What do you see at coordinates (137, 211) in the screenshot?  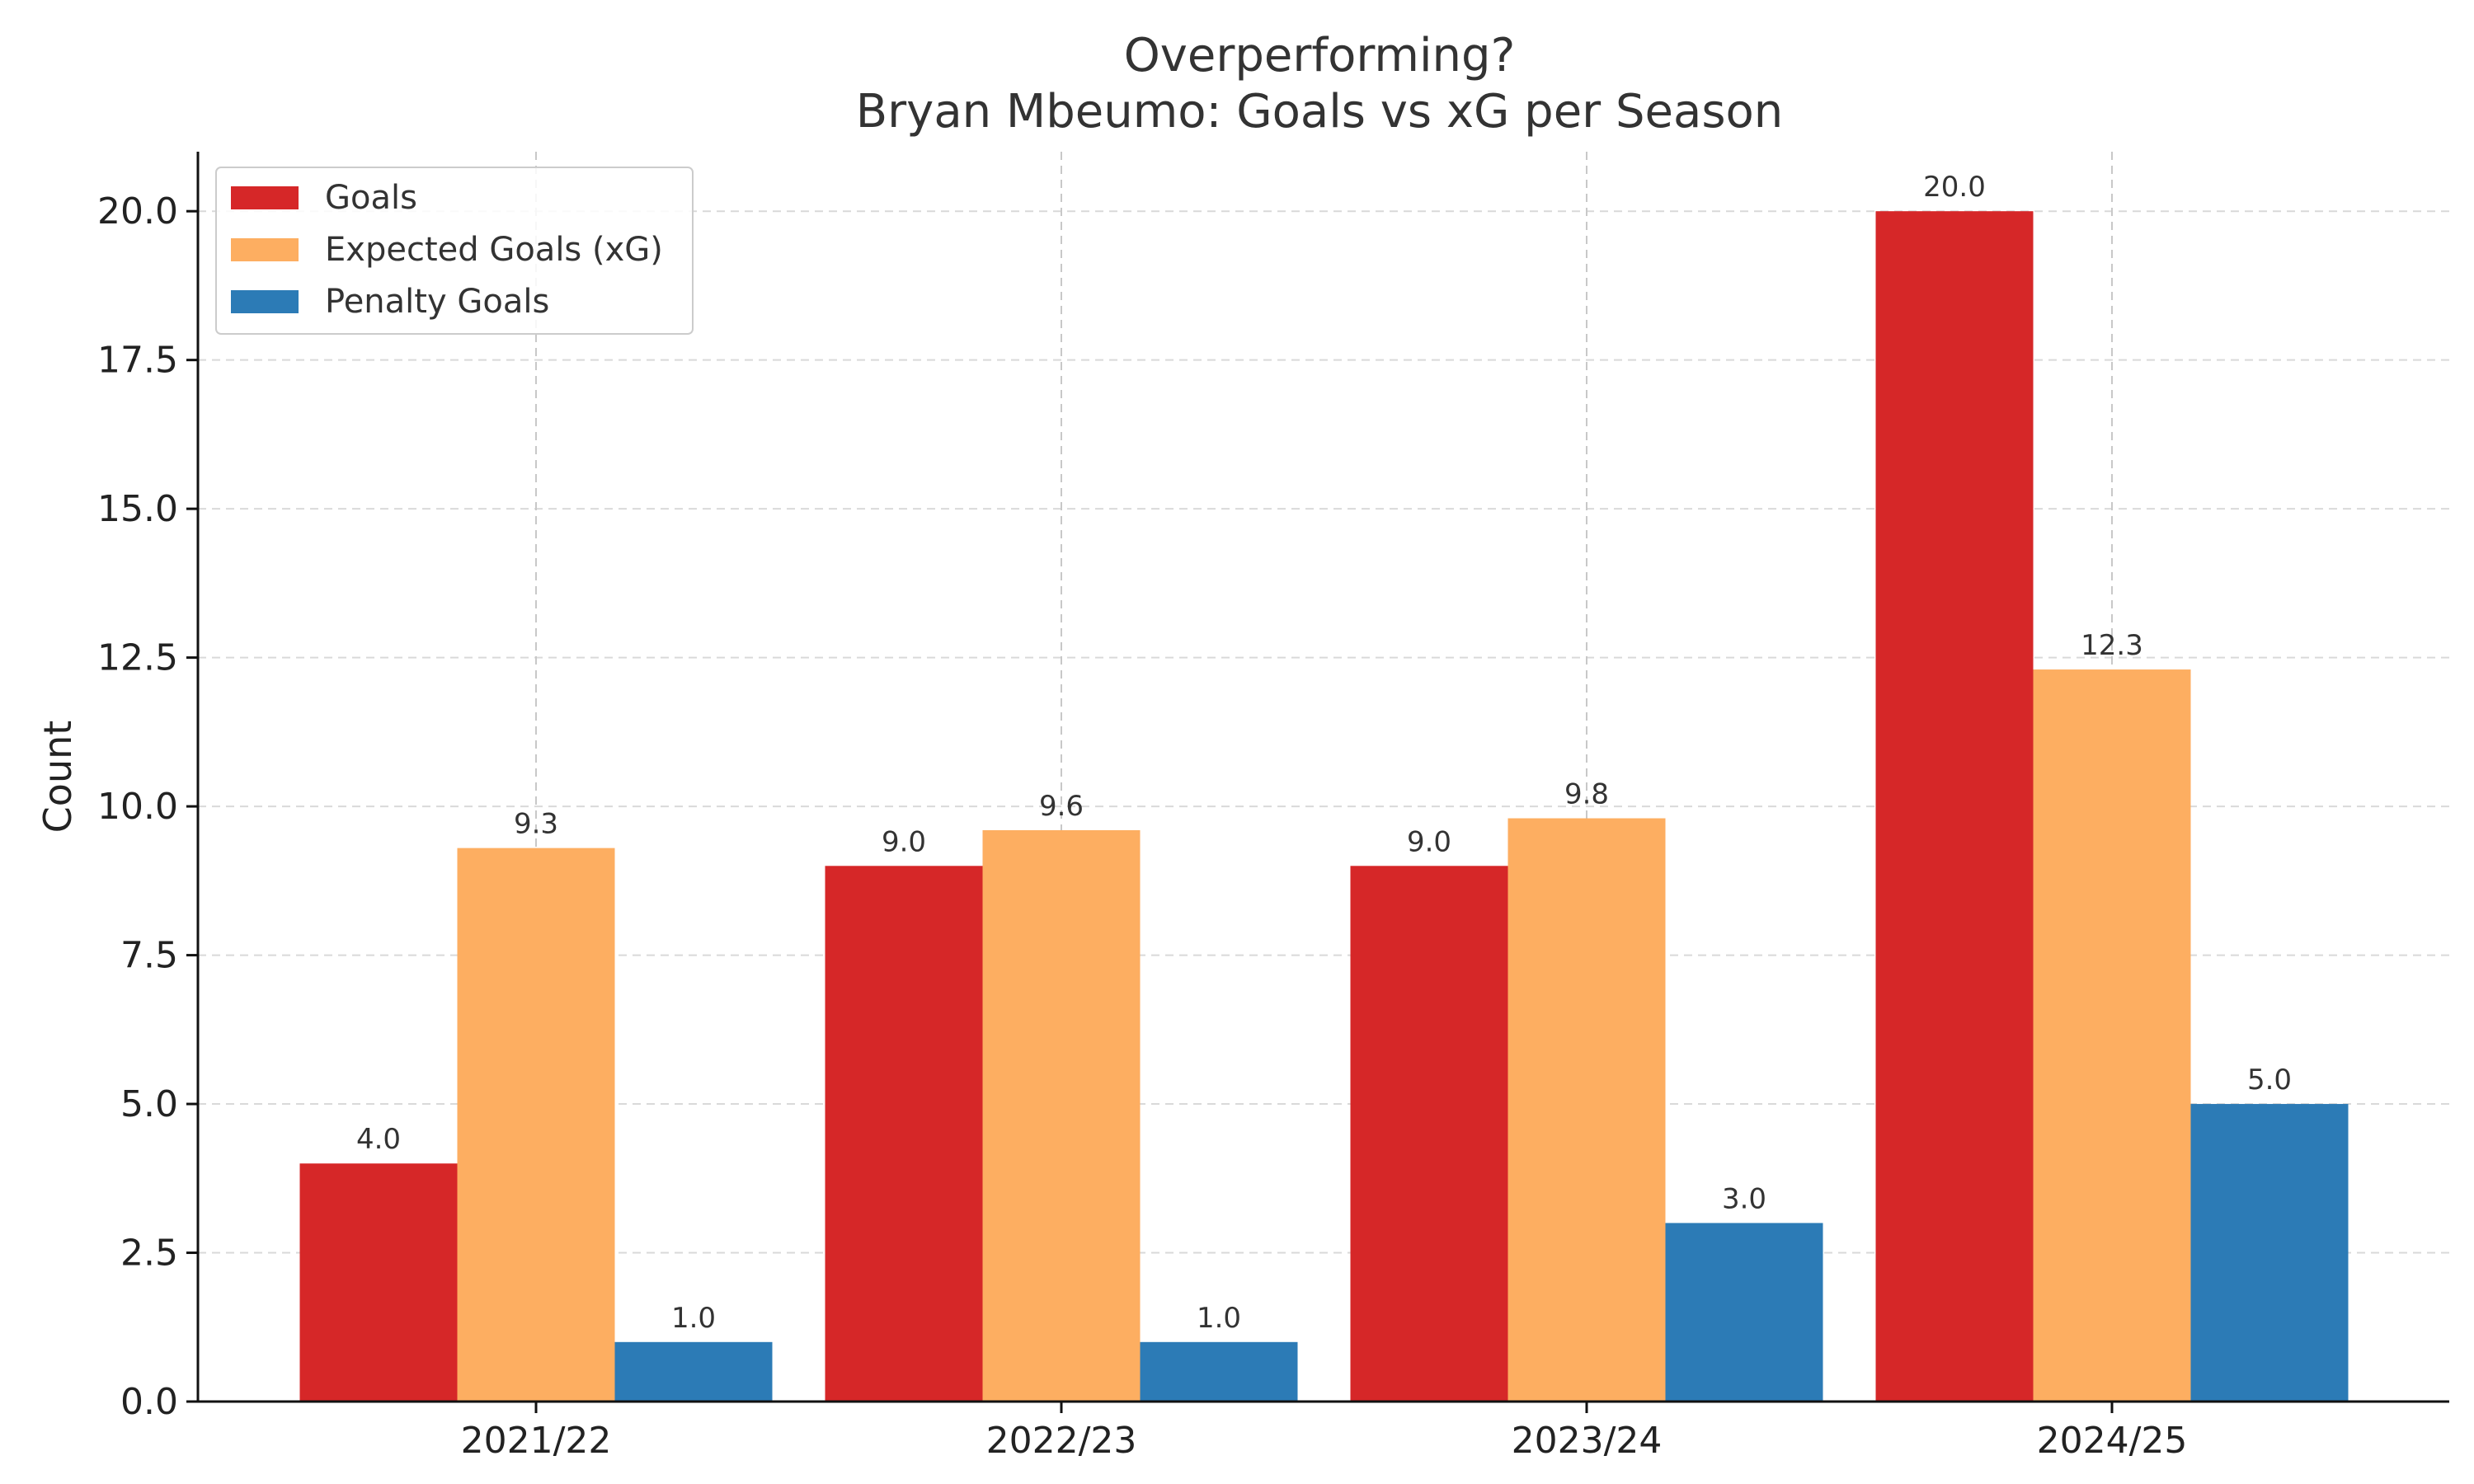 I see `y-tick-label: 20.0` at bounding box center [137, 211].